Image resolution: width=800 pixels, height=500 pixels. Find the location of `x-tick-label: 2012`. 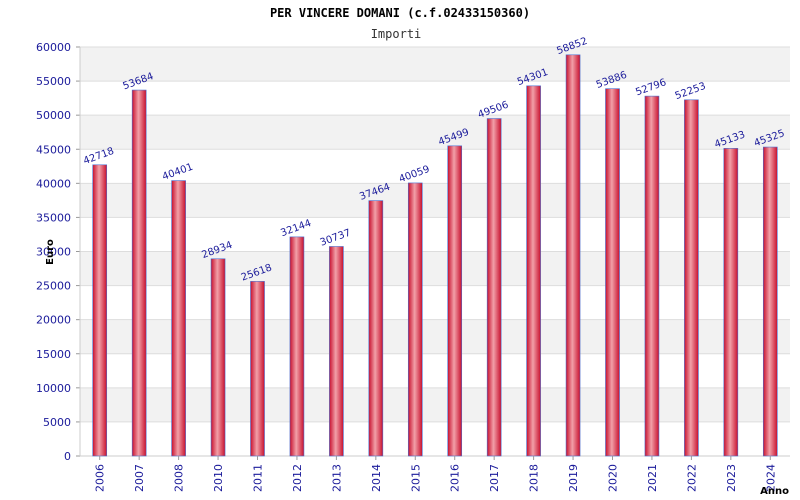

x-tick-label: 2012 is located at coordinates (297, 478).